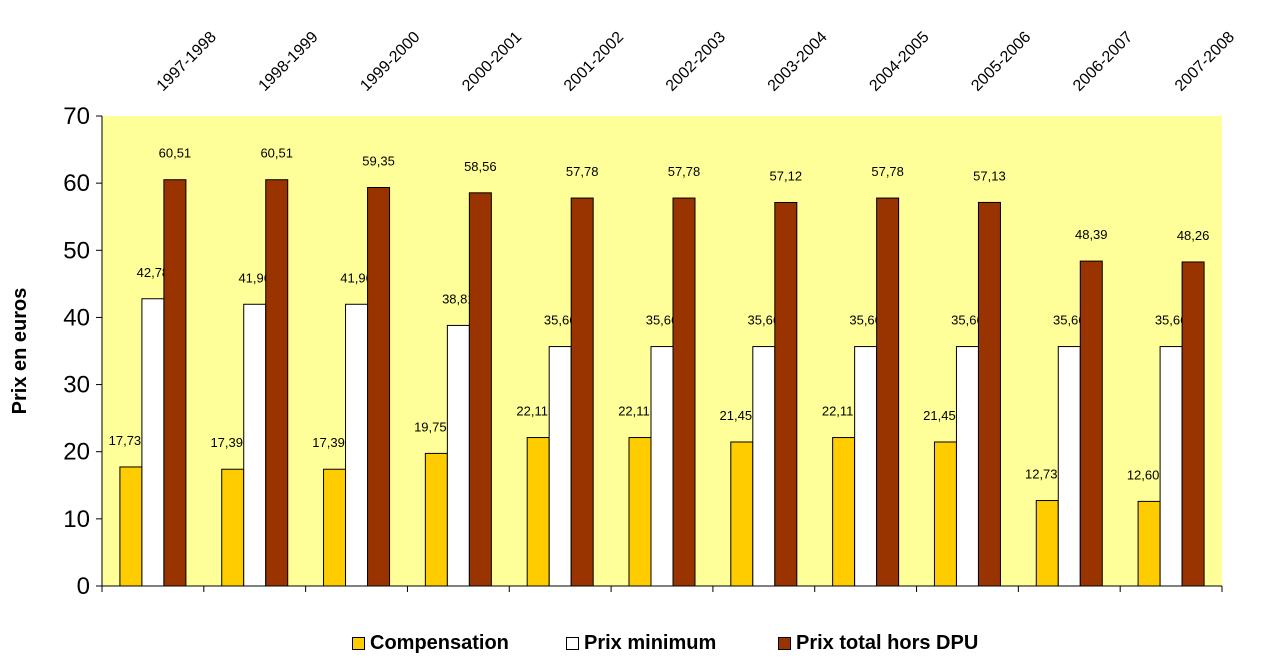  What do you see at coordinates (153, 272) in the screenshot?
I see `data-label: 42,78` at bounding box center [153, 272].